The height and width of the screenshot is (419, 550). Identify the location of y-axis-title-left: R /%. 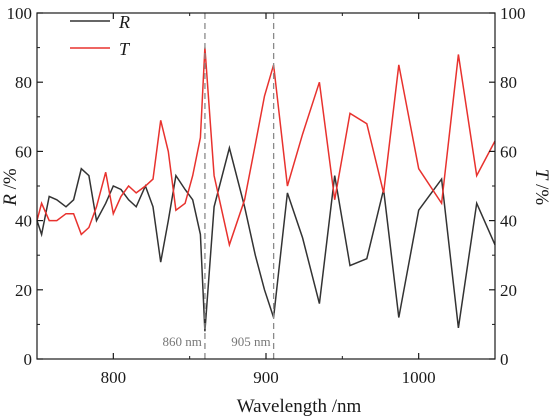
(10, 187).